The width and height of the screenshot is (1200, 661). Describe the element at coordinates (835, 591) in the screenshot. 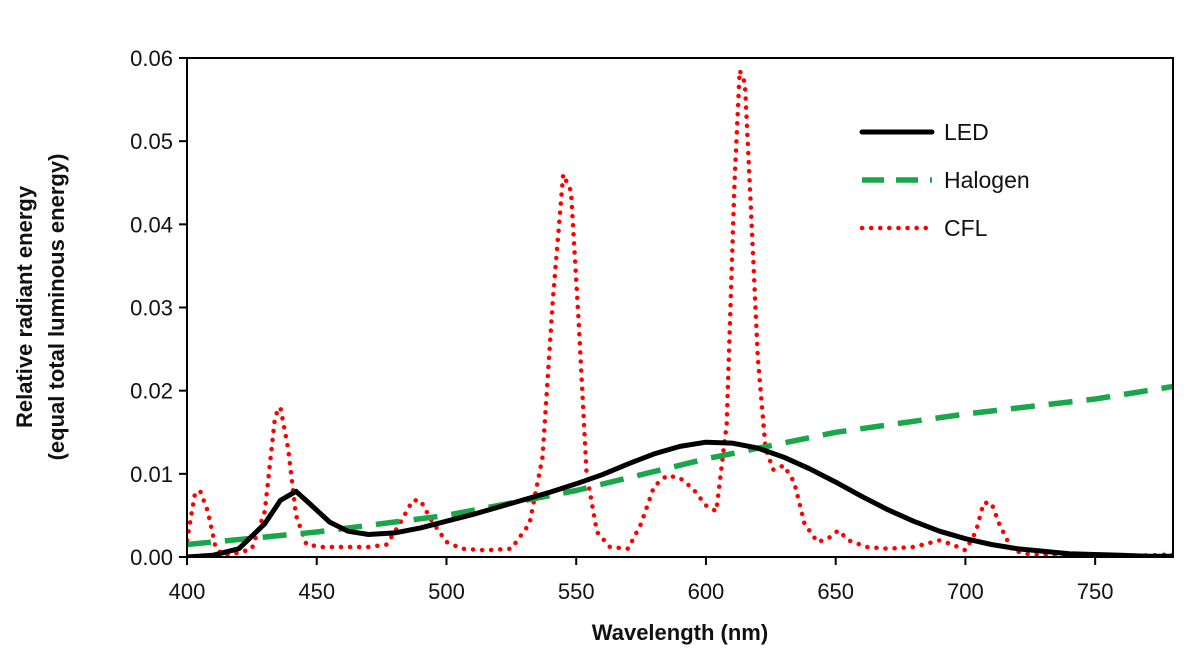

I see `x-tick-label: 650` at that location.